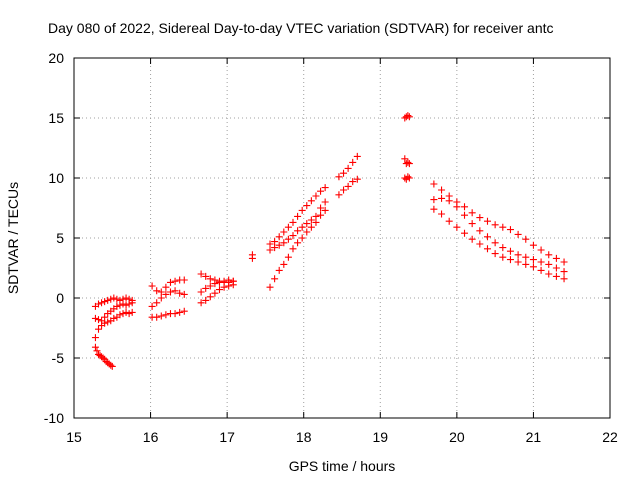  Describe the element at coordinates (342, 437) in the screenshot. I see `x-tick-labels: 15 16 17 18 19 20 21 22` at that location.